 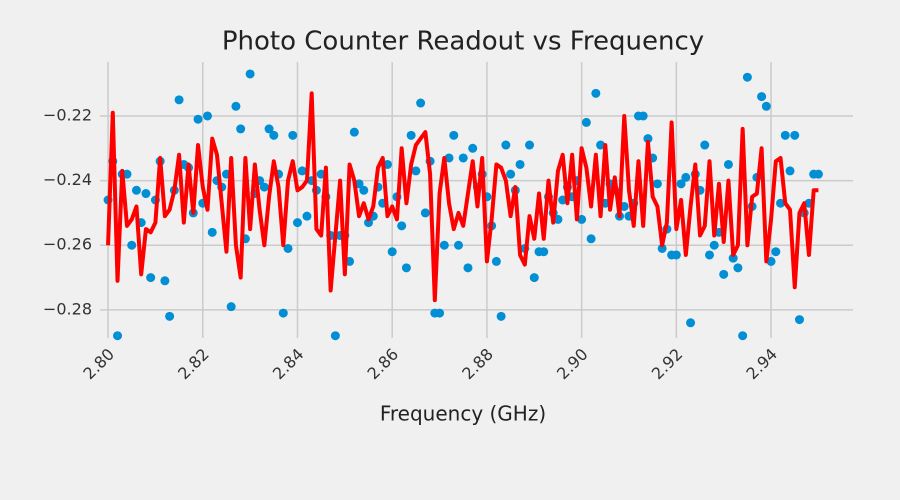 What do you see at coordinates (67, 179) in the screenshot?
I see `y-tick-label: −0.24` at bounding box center [67, 179].